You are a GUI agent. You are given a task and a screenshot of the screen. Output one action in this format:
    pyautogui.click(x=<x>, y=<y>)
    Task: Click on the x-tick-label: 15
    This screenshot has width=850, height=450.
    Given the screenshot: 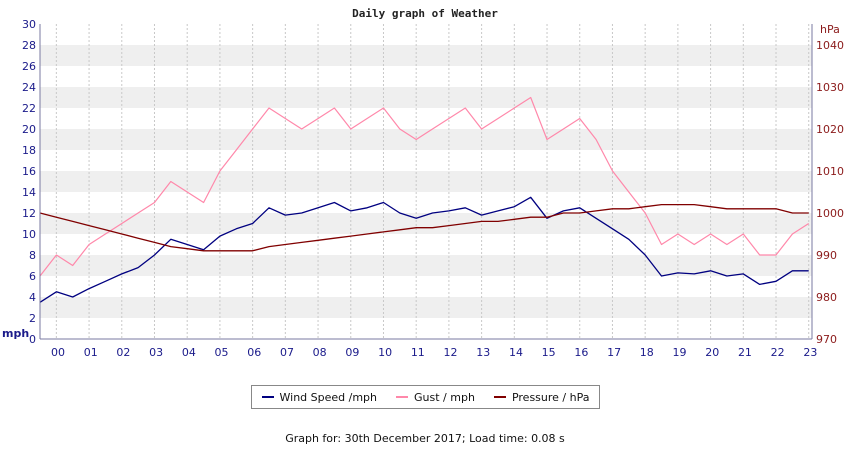 What is the action you would take?
    pyautogui.click(x=549, y=352)
    